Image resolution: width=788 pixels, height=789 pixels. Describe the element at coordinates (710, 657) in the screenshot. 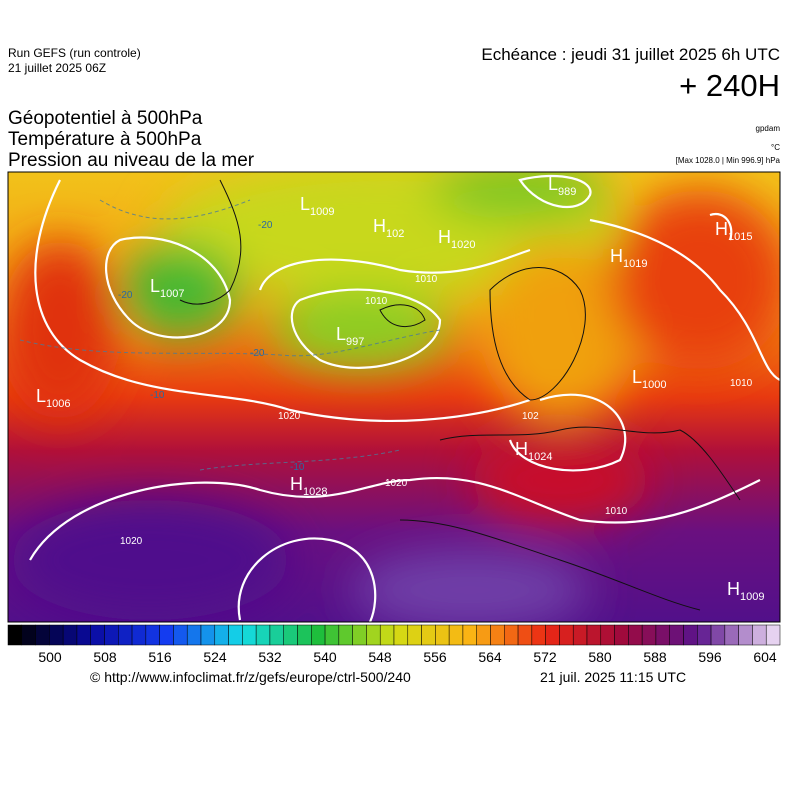

I see `colorbar-tick-label: 596` at that location.